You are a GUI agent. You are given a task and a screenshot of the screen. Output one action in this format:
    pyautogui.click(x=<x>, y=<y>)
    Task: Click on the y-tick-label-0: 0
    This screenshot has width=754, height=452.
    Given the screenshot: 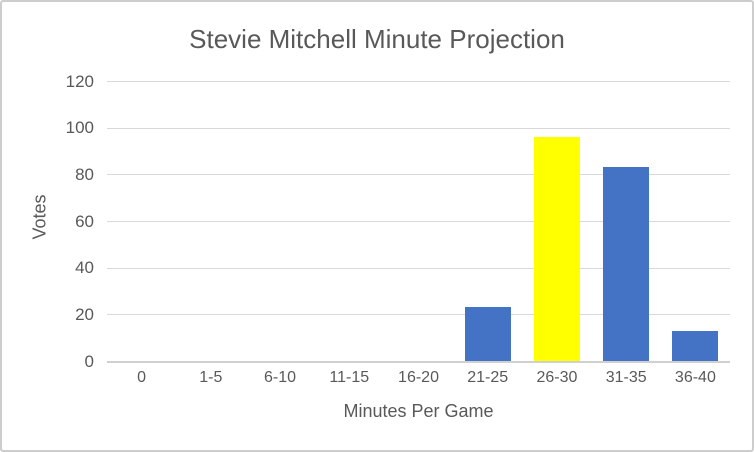 What is the action you would take?
    pyautogui.click(x=89, y=361)
    